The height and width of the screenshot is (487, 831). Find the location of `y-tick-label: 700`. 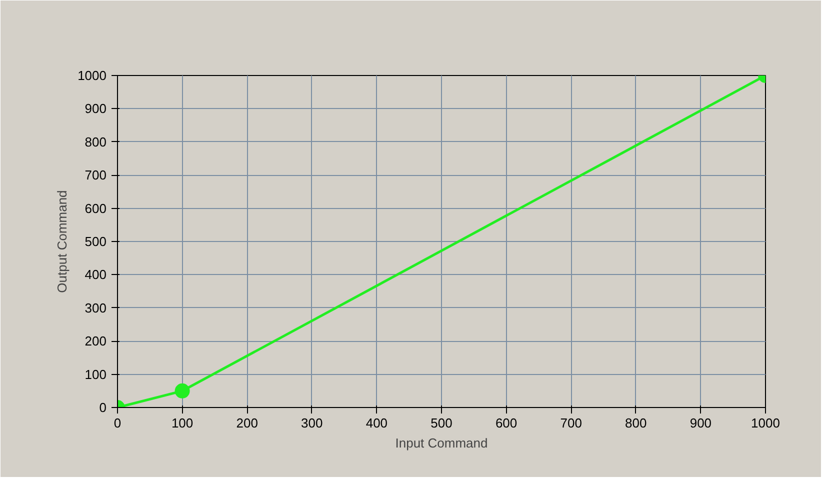

y-tick-label: 700 is located at coordinates (95, 175).